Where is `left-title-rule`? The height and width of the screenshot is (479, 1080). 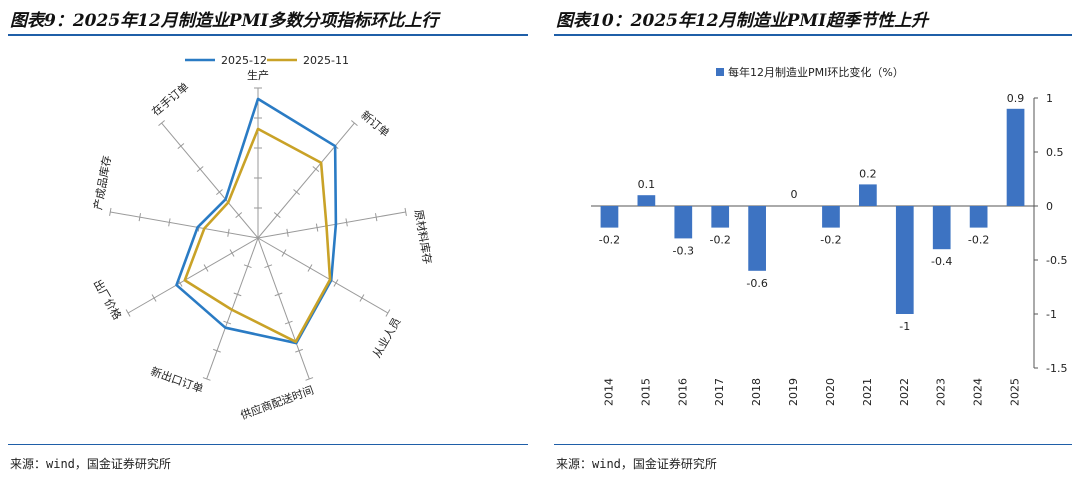 left-title-rule is located at coordinates (268, 35).